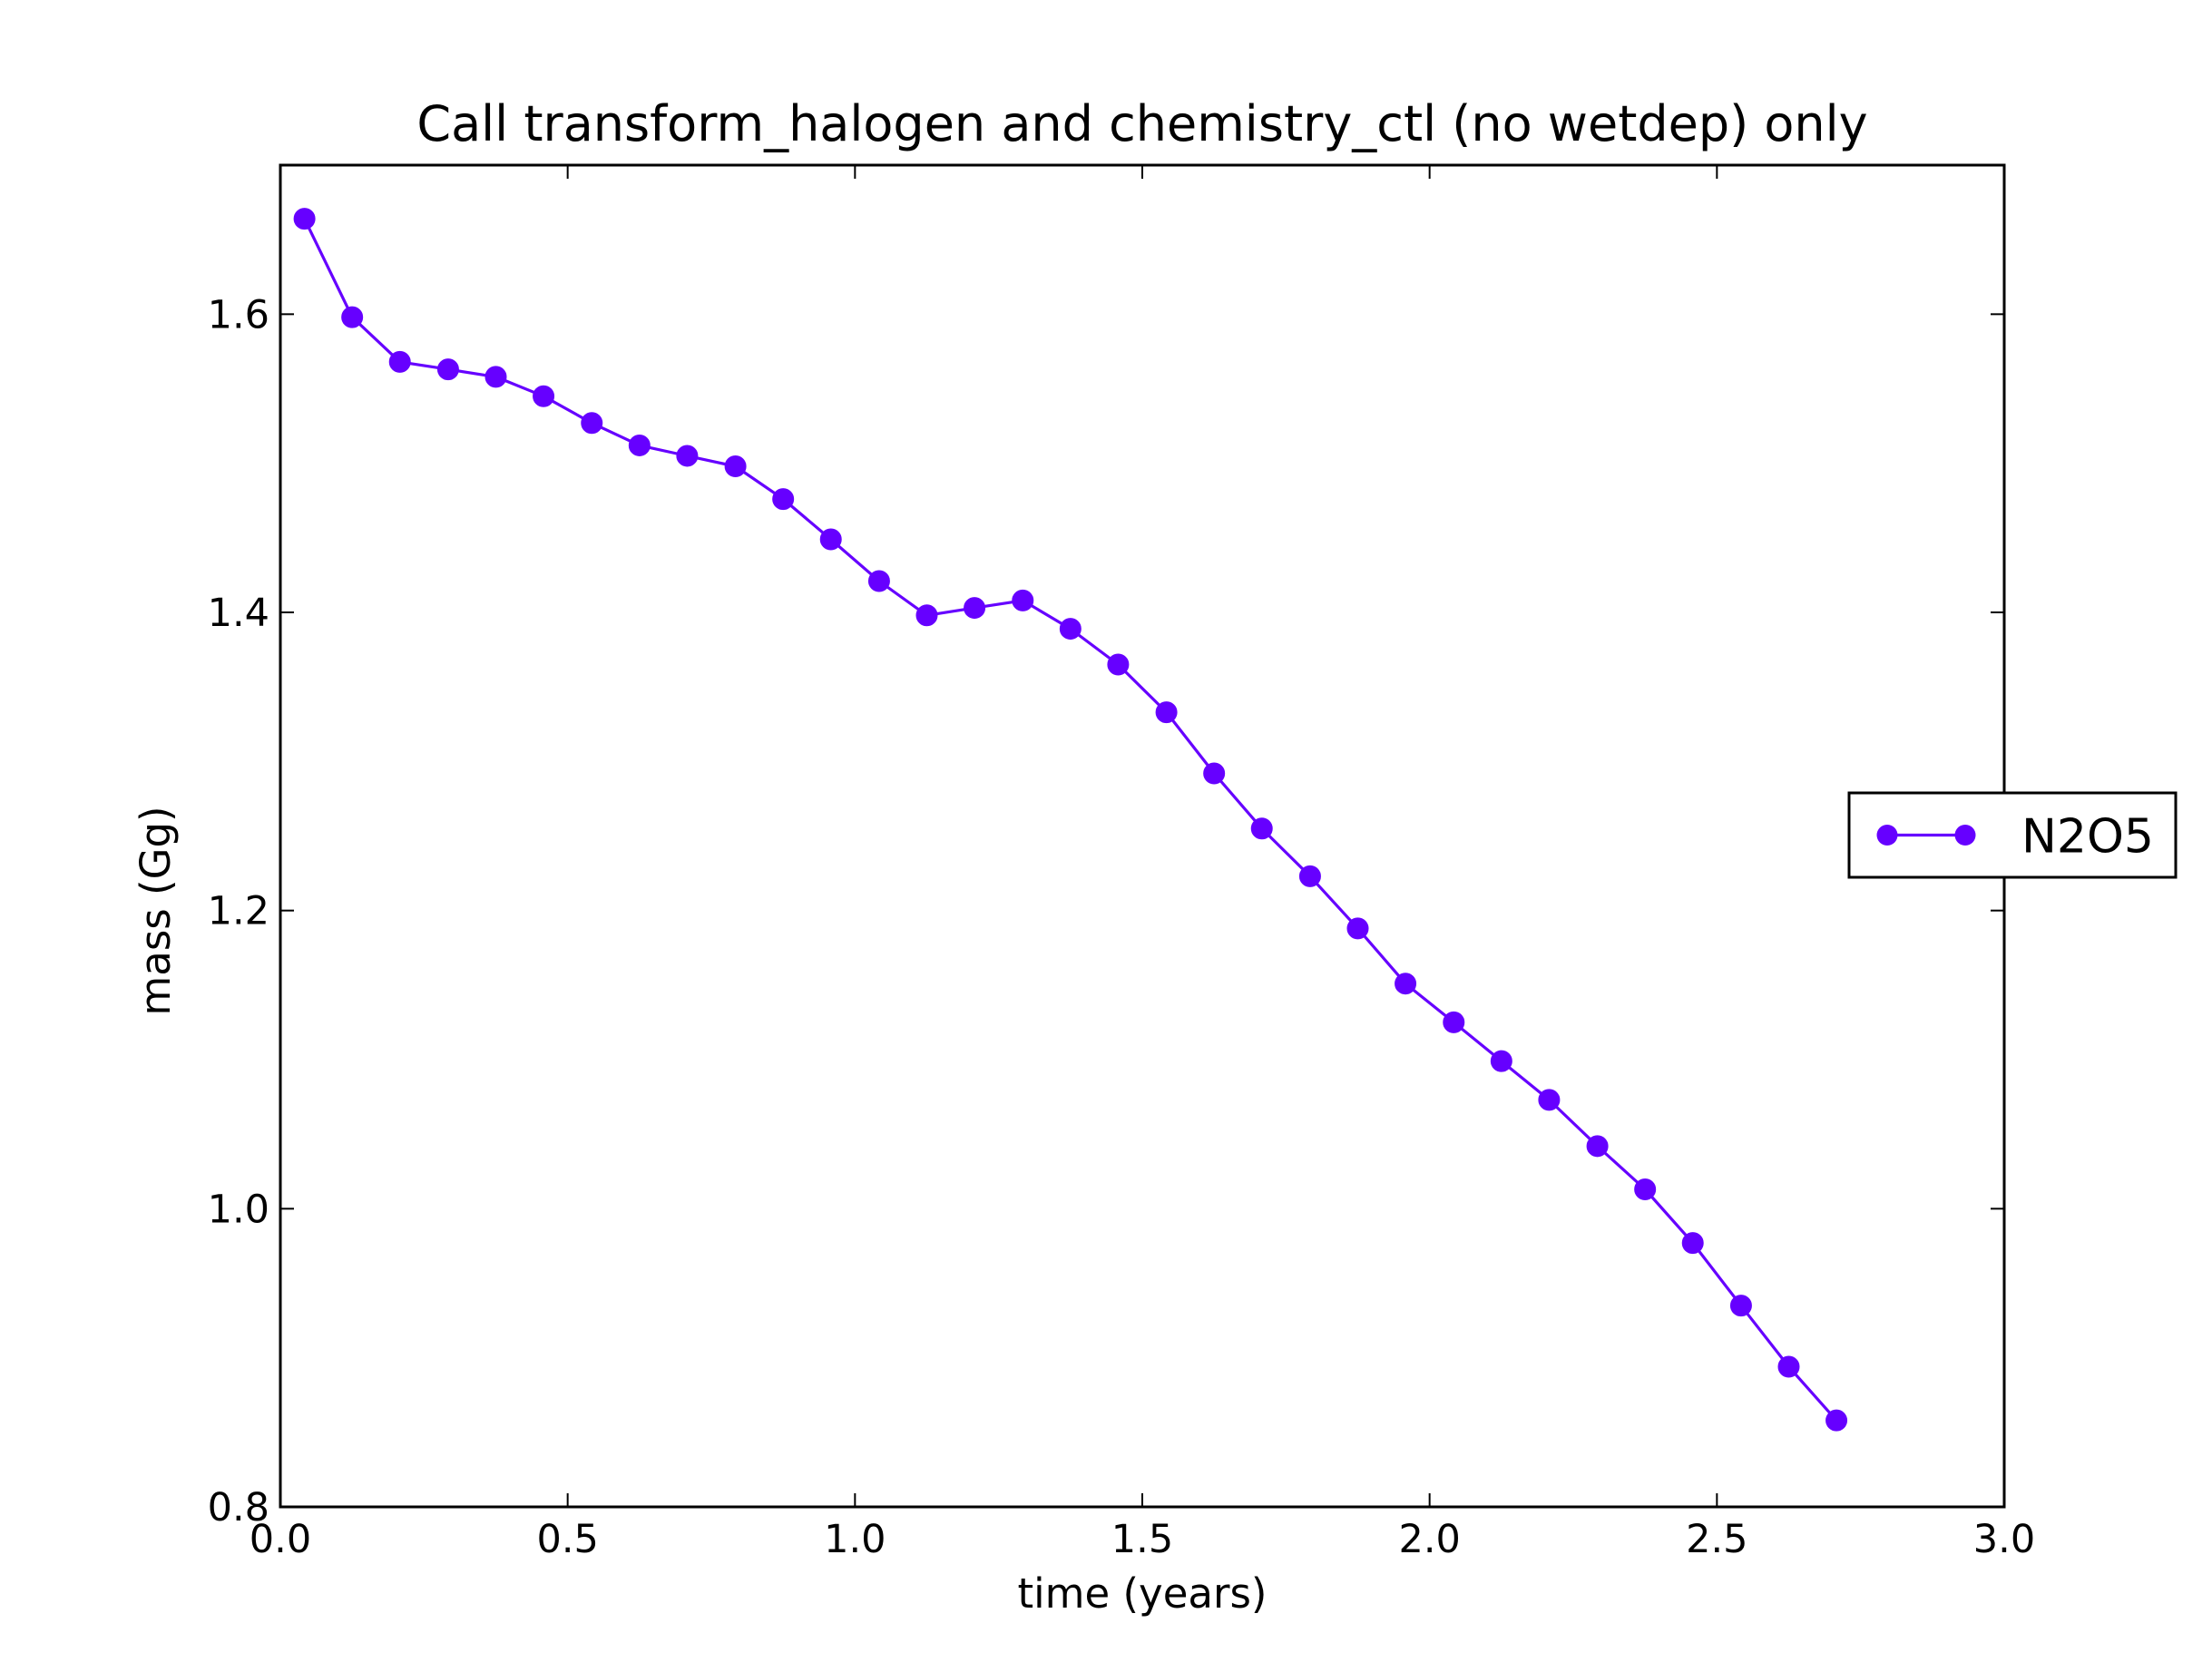 Image resolution: width=2212 pixels, height=1672 pixels. What do you see at coordinates (2004, 1539) in the screenshot?
I see `x-tick-label: 3.0` at bounding box center [2004, 1539].